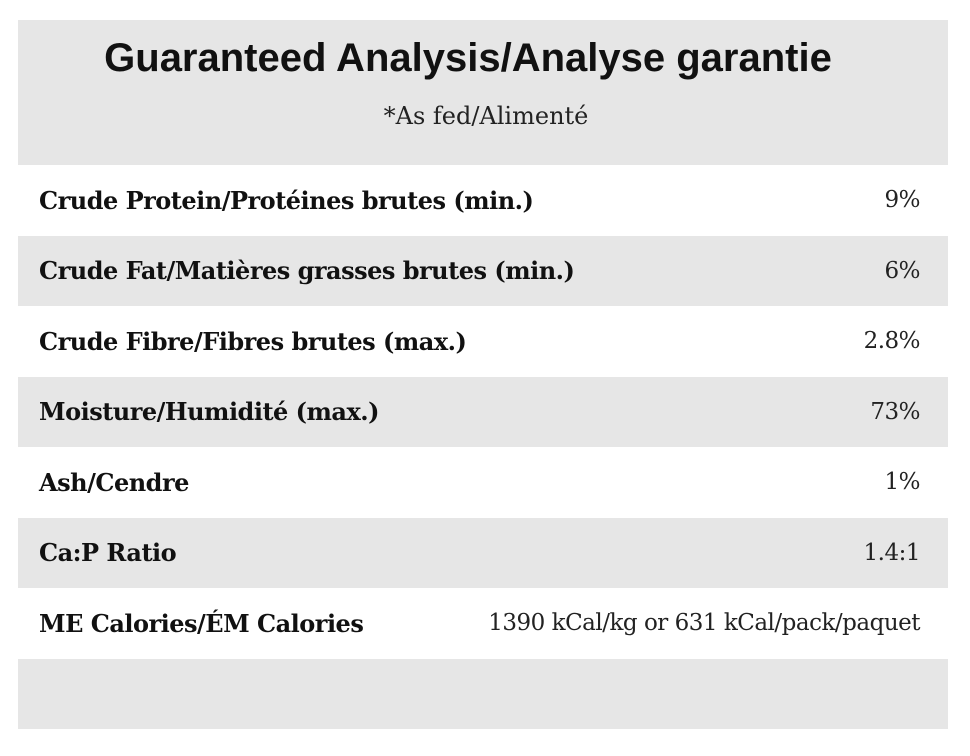 The height and width of the screenshot is (756, 970). I want to click on empty-row, so click(483, 693).